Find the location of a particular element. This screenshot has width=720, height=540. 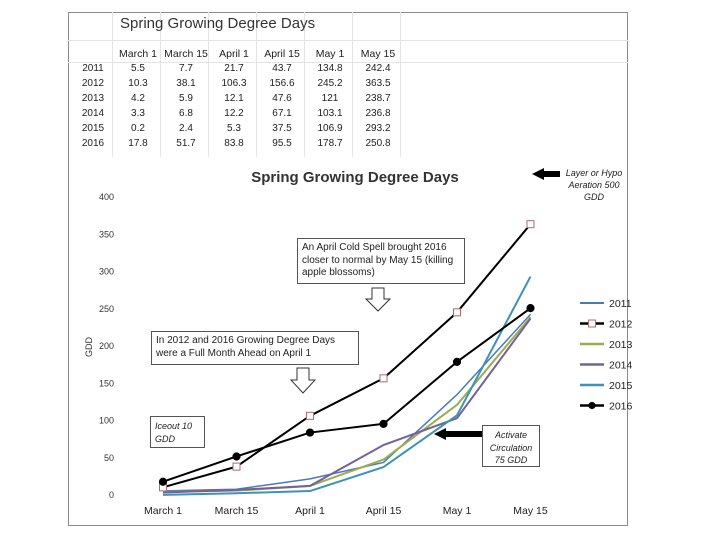

table-cell: 245.2 is located at coordinates (330, 83).